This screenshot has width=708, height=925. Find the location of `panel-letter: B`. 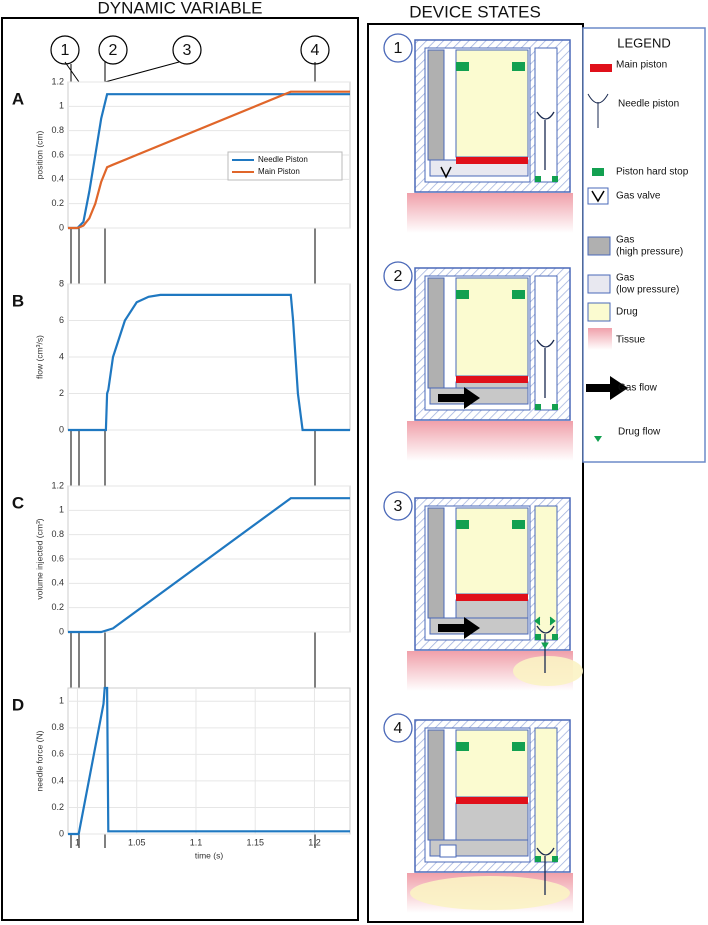

panel-letter: B is located at coordinates (18, 300).